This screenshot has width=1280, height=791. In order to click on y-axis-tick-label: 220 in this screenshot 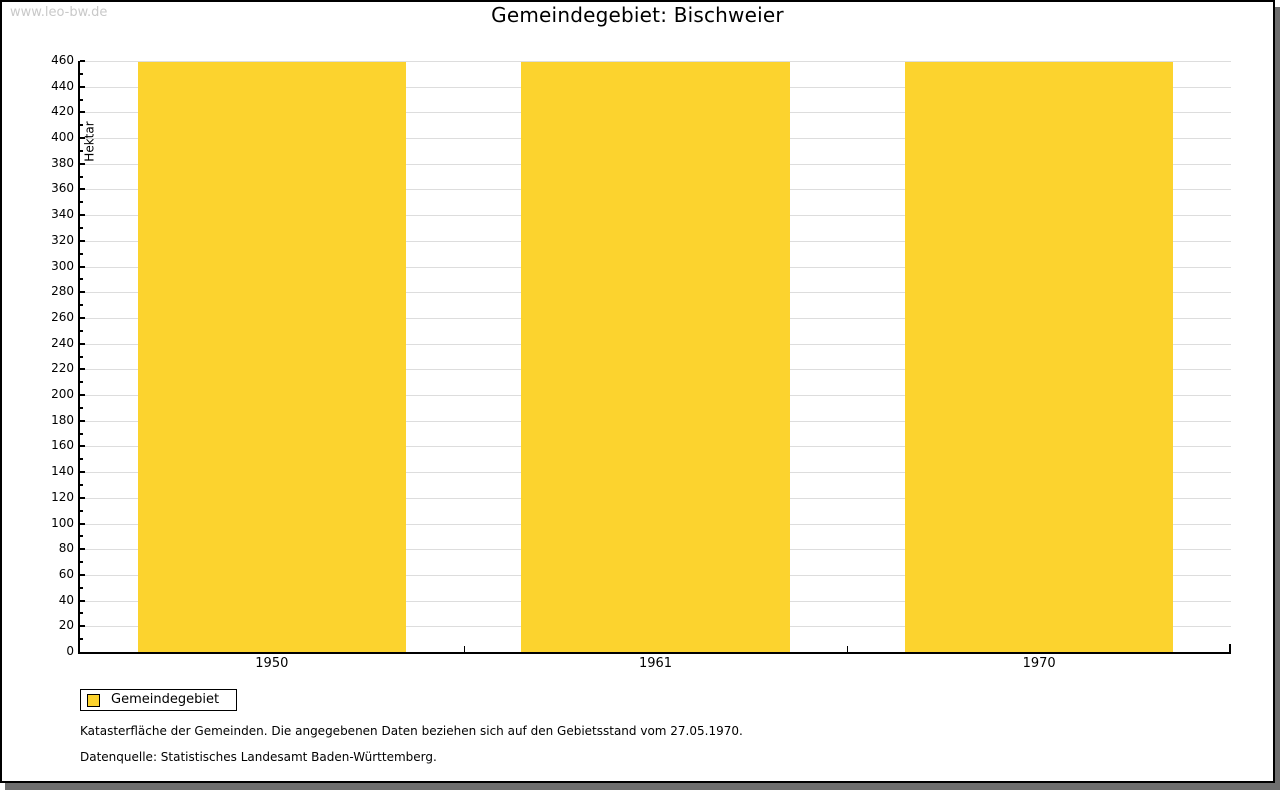, I will do `click(62, 368)`.